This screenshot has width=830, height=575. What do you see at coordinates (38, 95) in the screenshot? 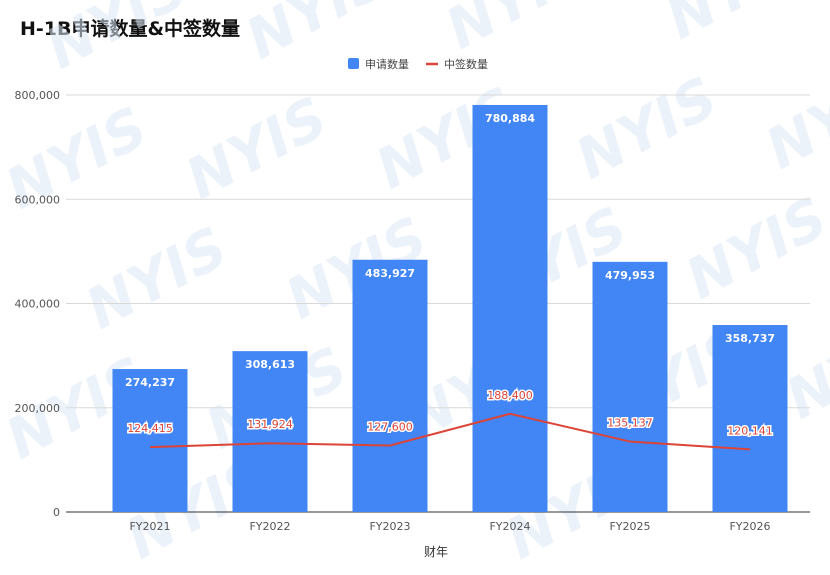
I see `y-tick-label: 800,000` at bounding box center [38, 95].